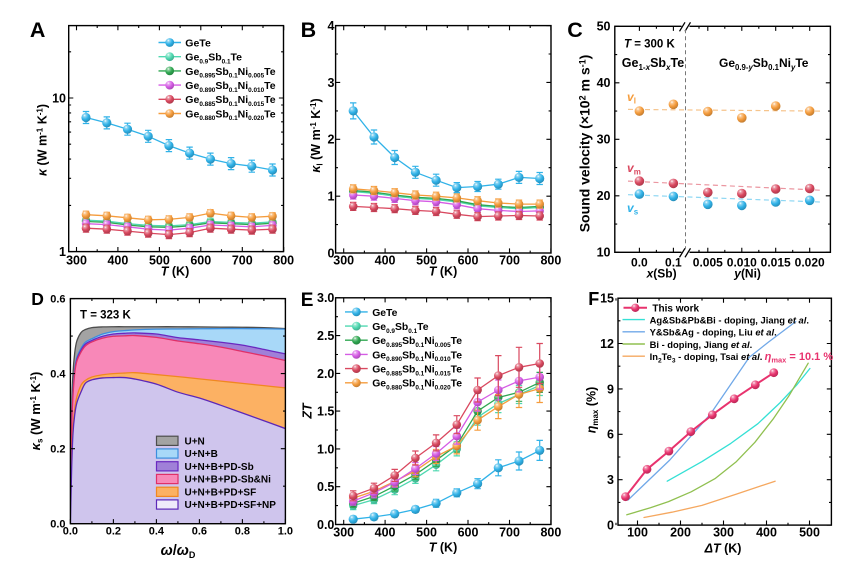 The height and width of the screenshot is (569, 866). Describe the element at coordinates (593, 410) in the screenshot. I see `svg-text: ηmax (%)` at that location.